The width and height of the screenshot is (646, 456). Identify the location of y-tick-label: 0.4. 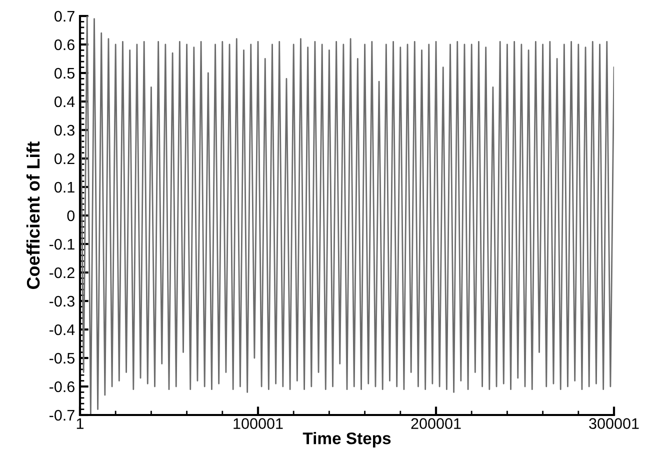
(64, 102).